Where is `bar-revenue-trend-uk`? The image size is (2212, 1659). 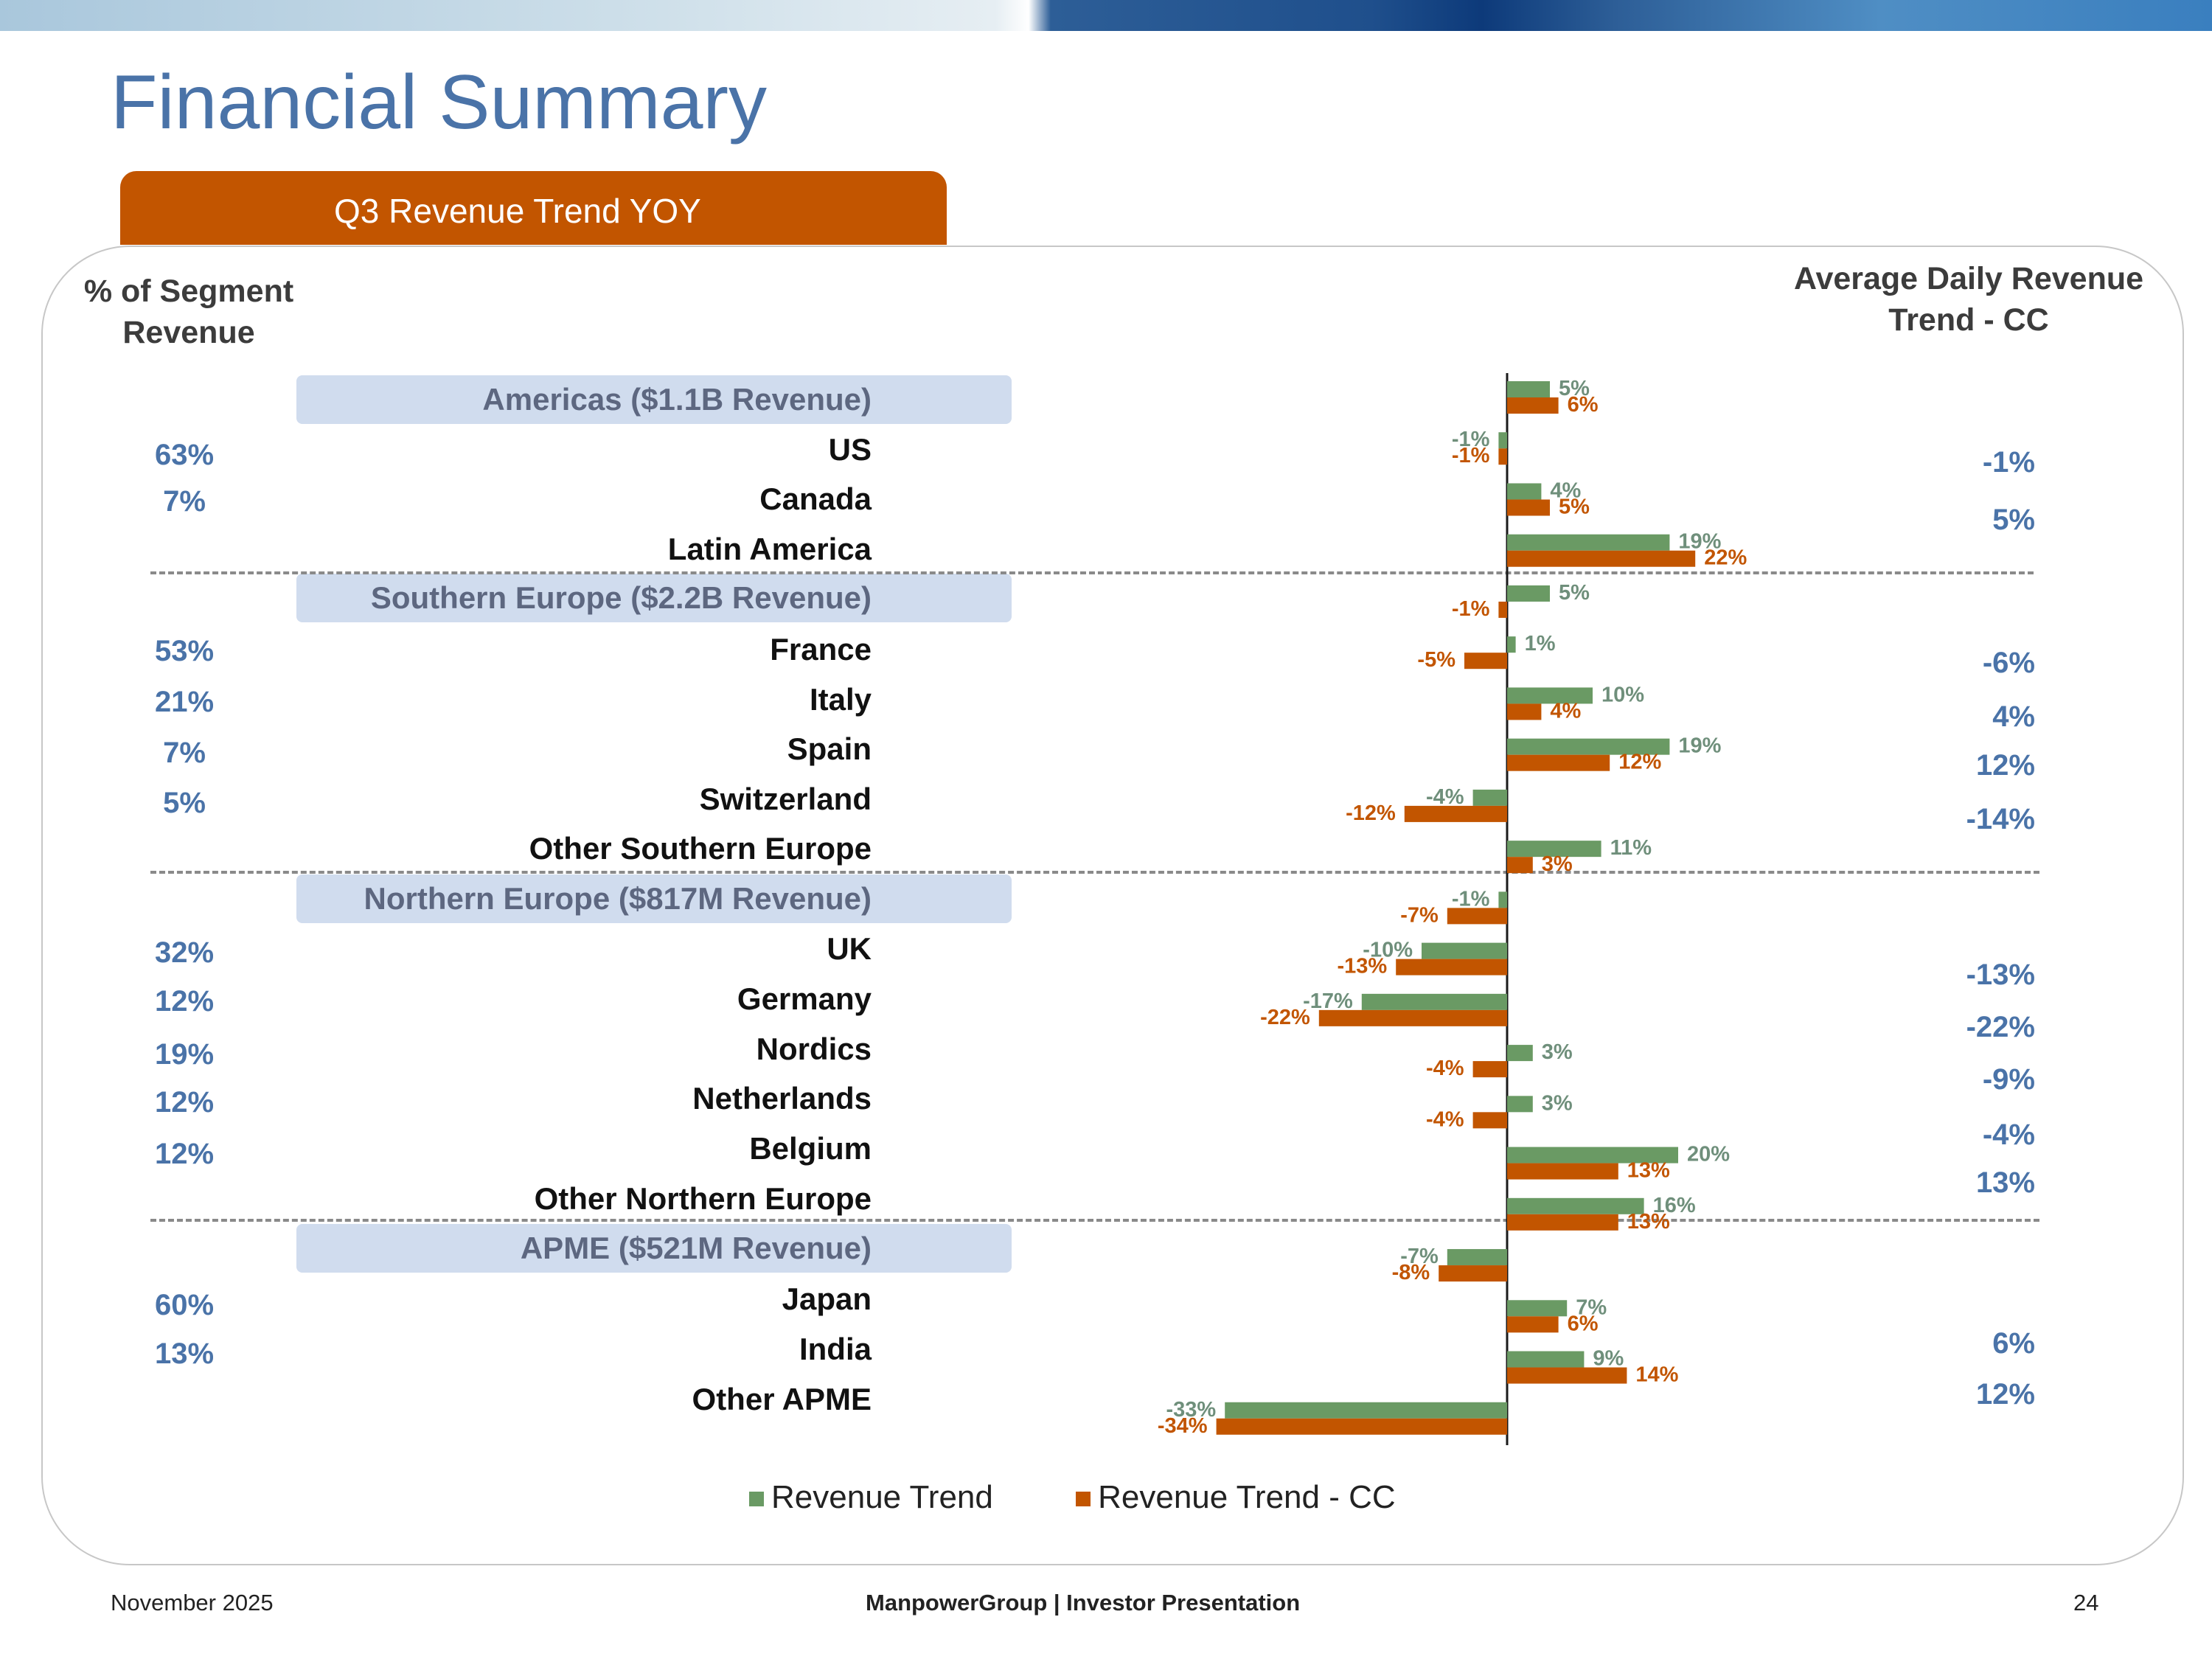
bar-revenue-trend-uk is located at coordinates (1464, 950).